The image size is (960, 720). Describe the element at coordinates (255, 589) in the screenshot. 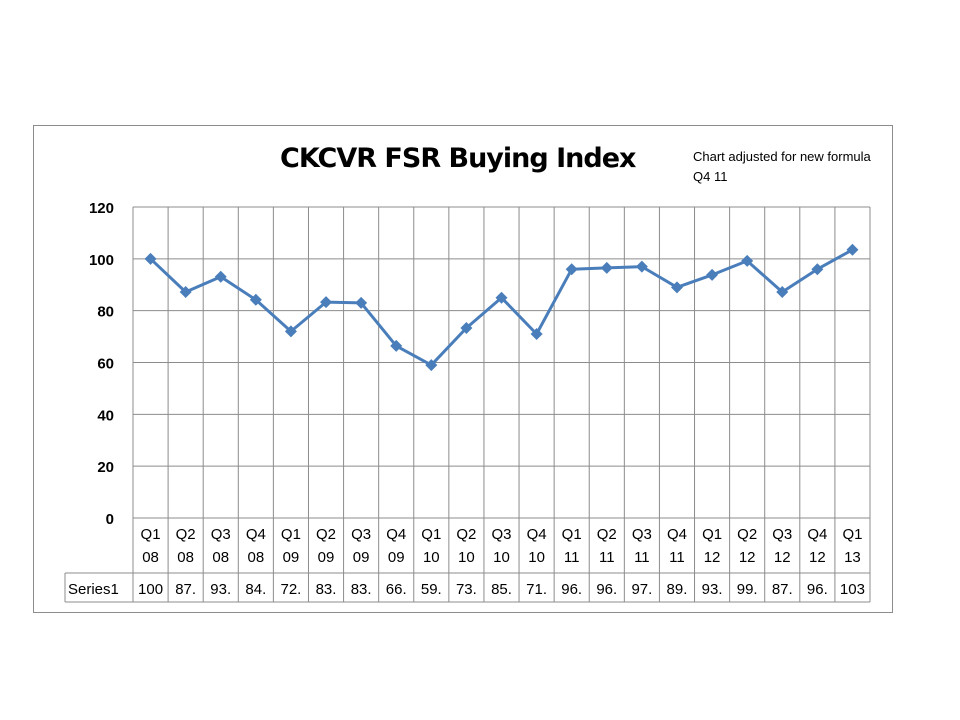

I see `table-value: 84.` at that location.